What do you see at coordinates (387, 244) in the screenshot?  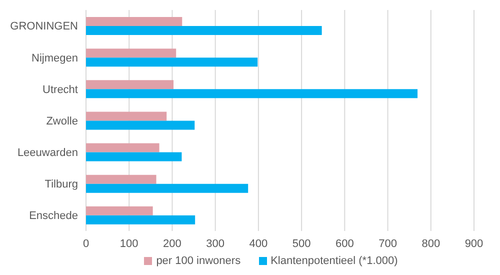 I see `x-tick-label: 700` at bounding box center [387, 244].